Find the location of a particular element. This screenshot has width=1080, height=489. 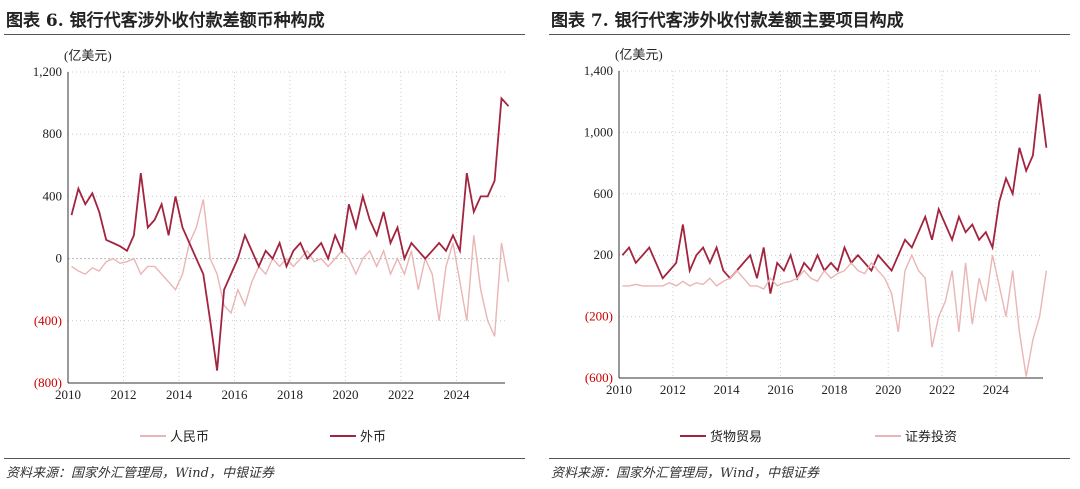

y-tick-label: 1,200 is located at coordinates (47, 71).